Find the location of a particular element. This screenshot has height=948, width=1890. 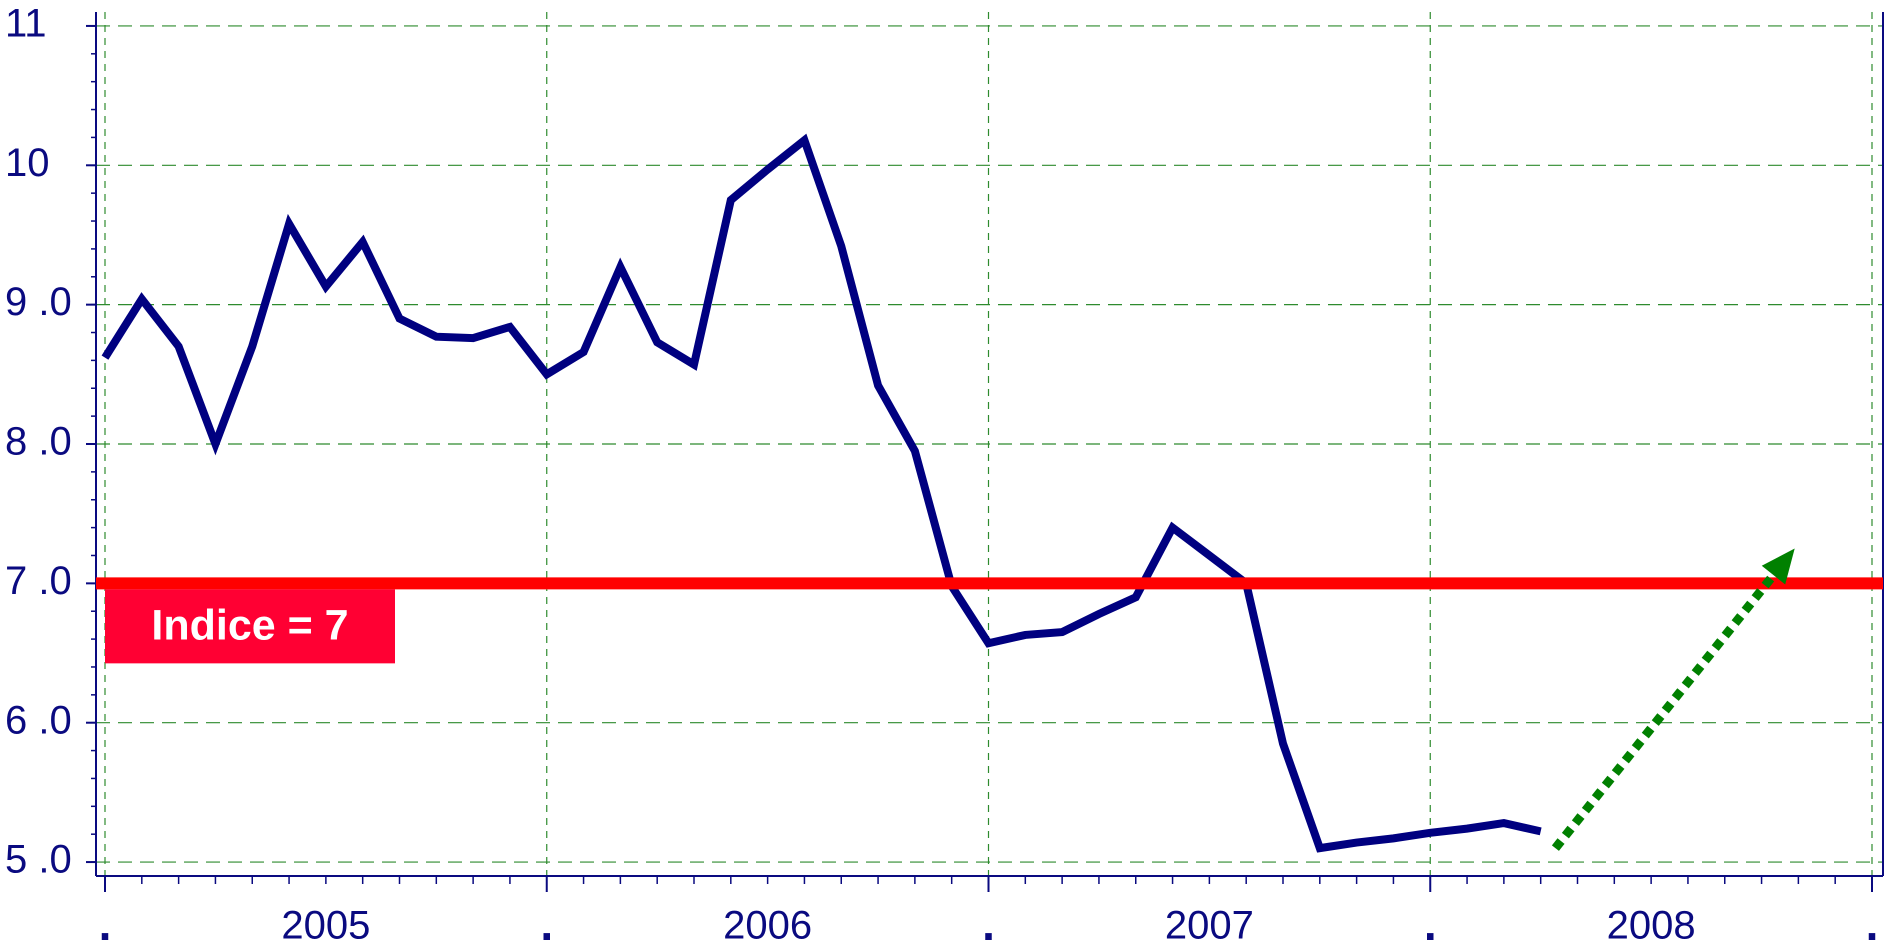

y-tick-label: 11 is located at coordinates (26, 23).